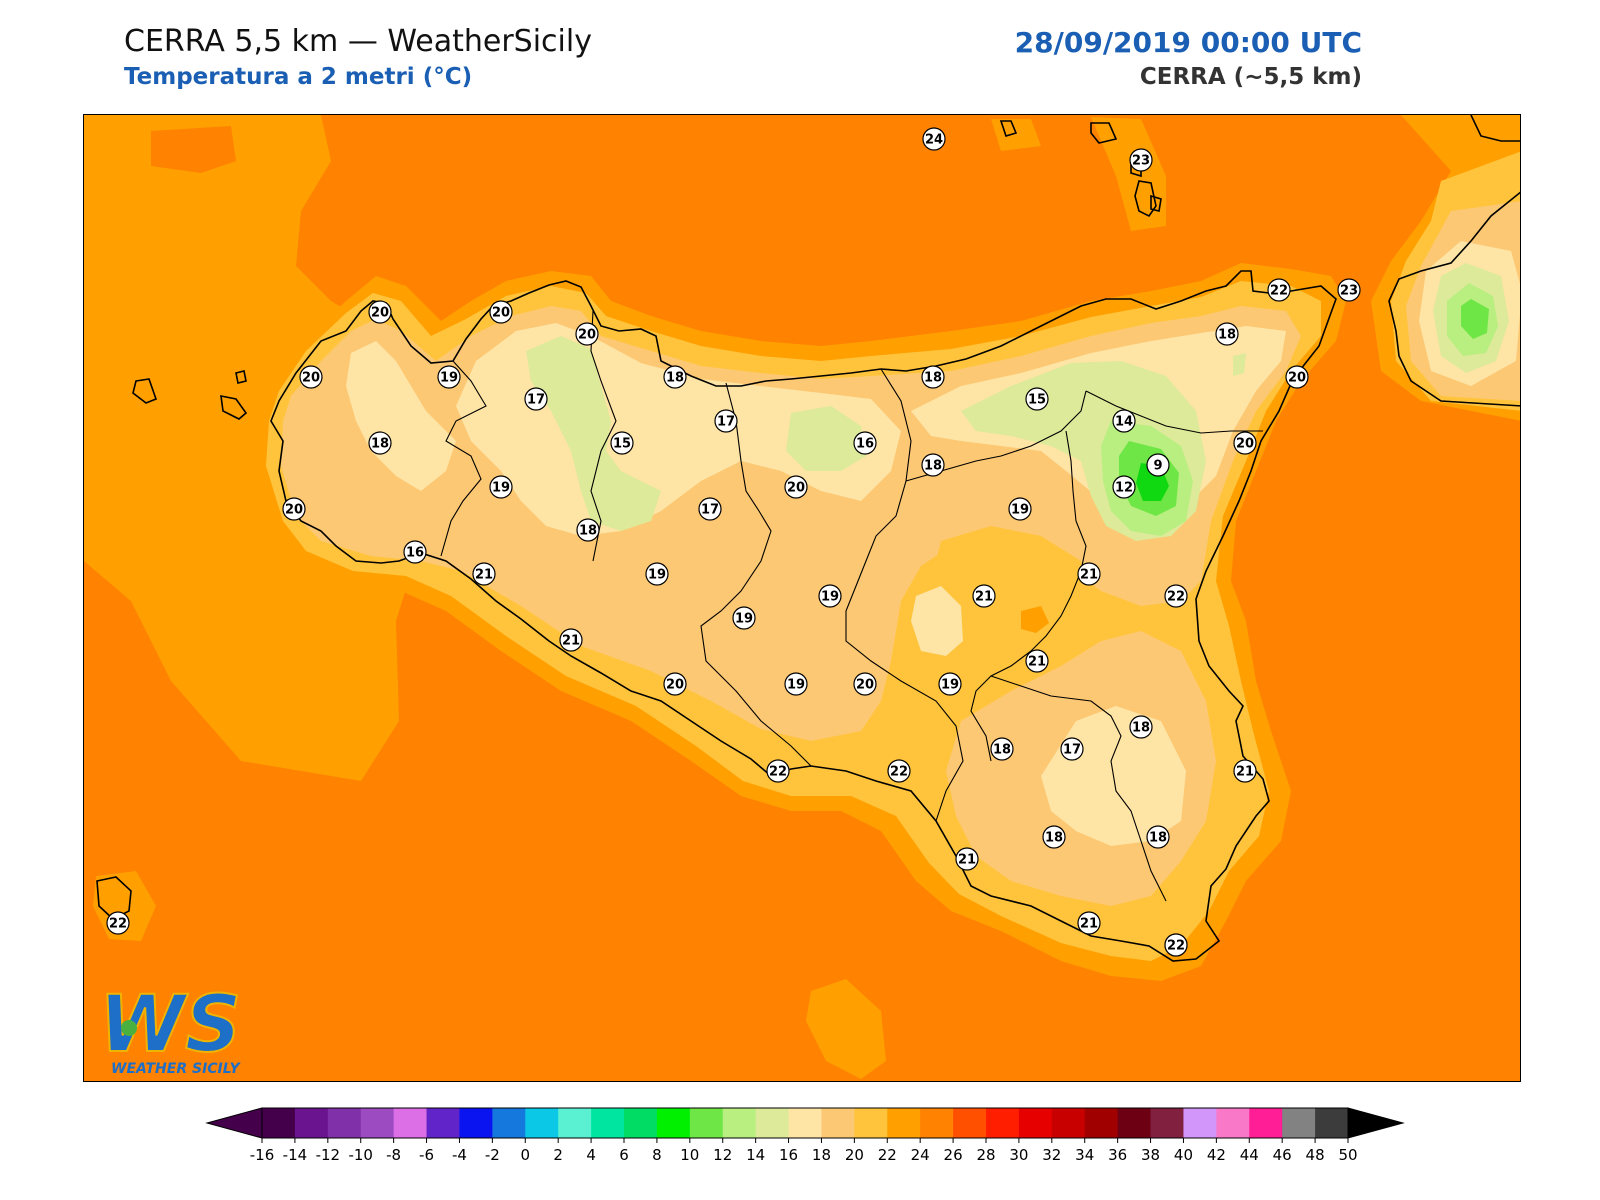 This screenshot has height=1200, width=1600. What do you see at coordinates (170, 1028) in the screenshot?
I see `weather-sicily-logo: WS WEATHER SICILY` at bounding box center [170, 1028].